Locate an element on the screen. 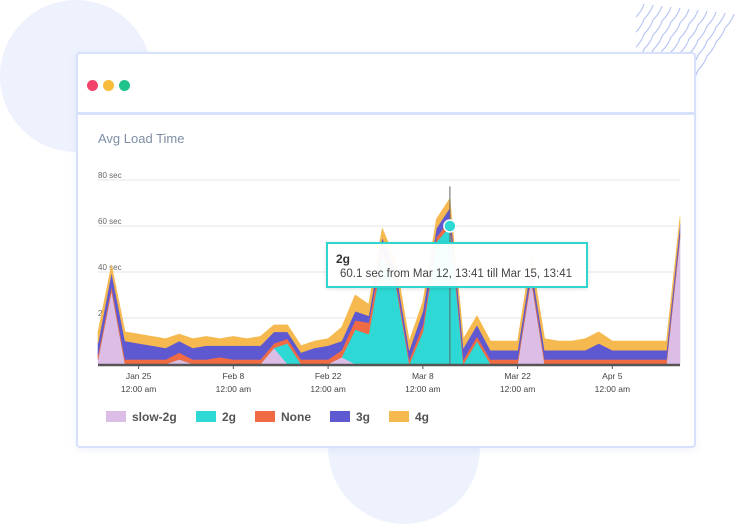 The width and height of the screenshot is (735, 524). x-tick-label-date: Feb 22 is located at coordinates (328, 376).